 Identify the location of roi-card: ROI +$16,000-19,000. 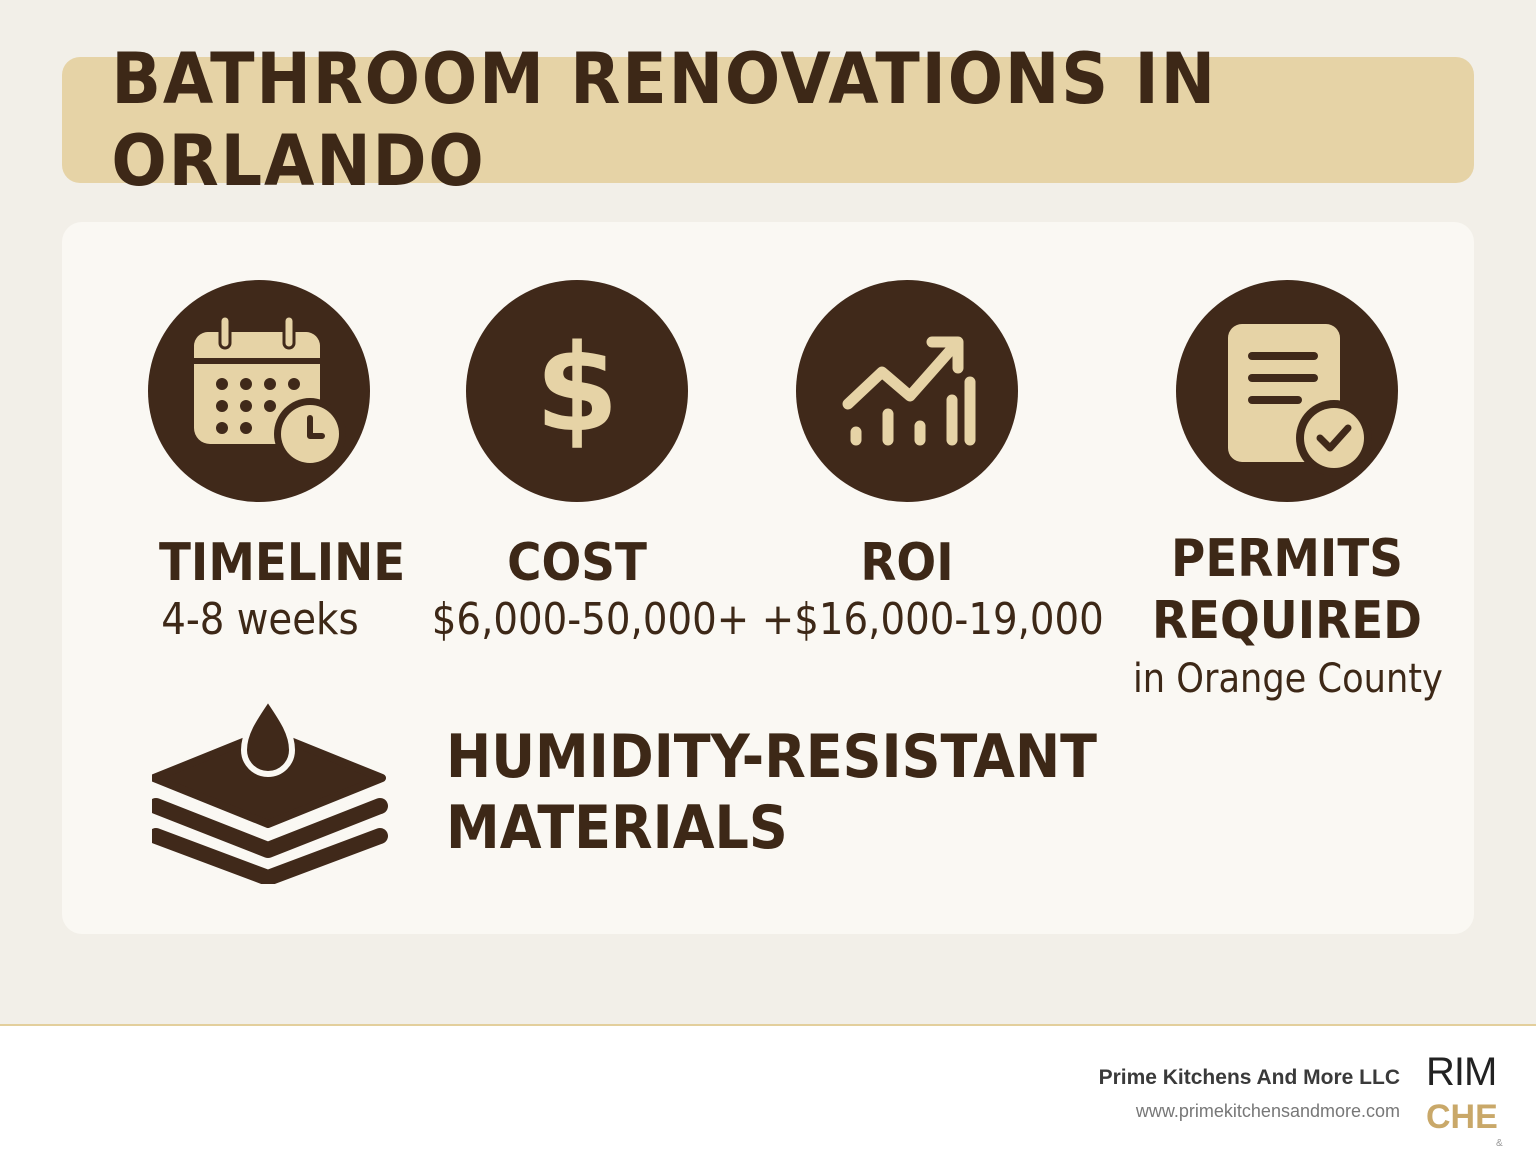
(923, 463).